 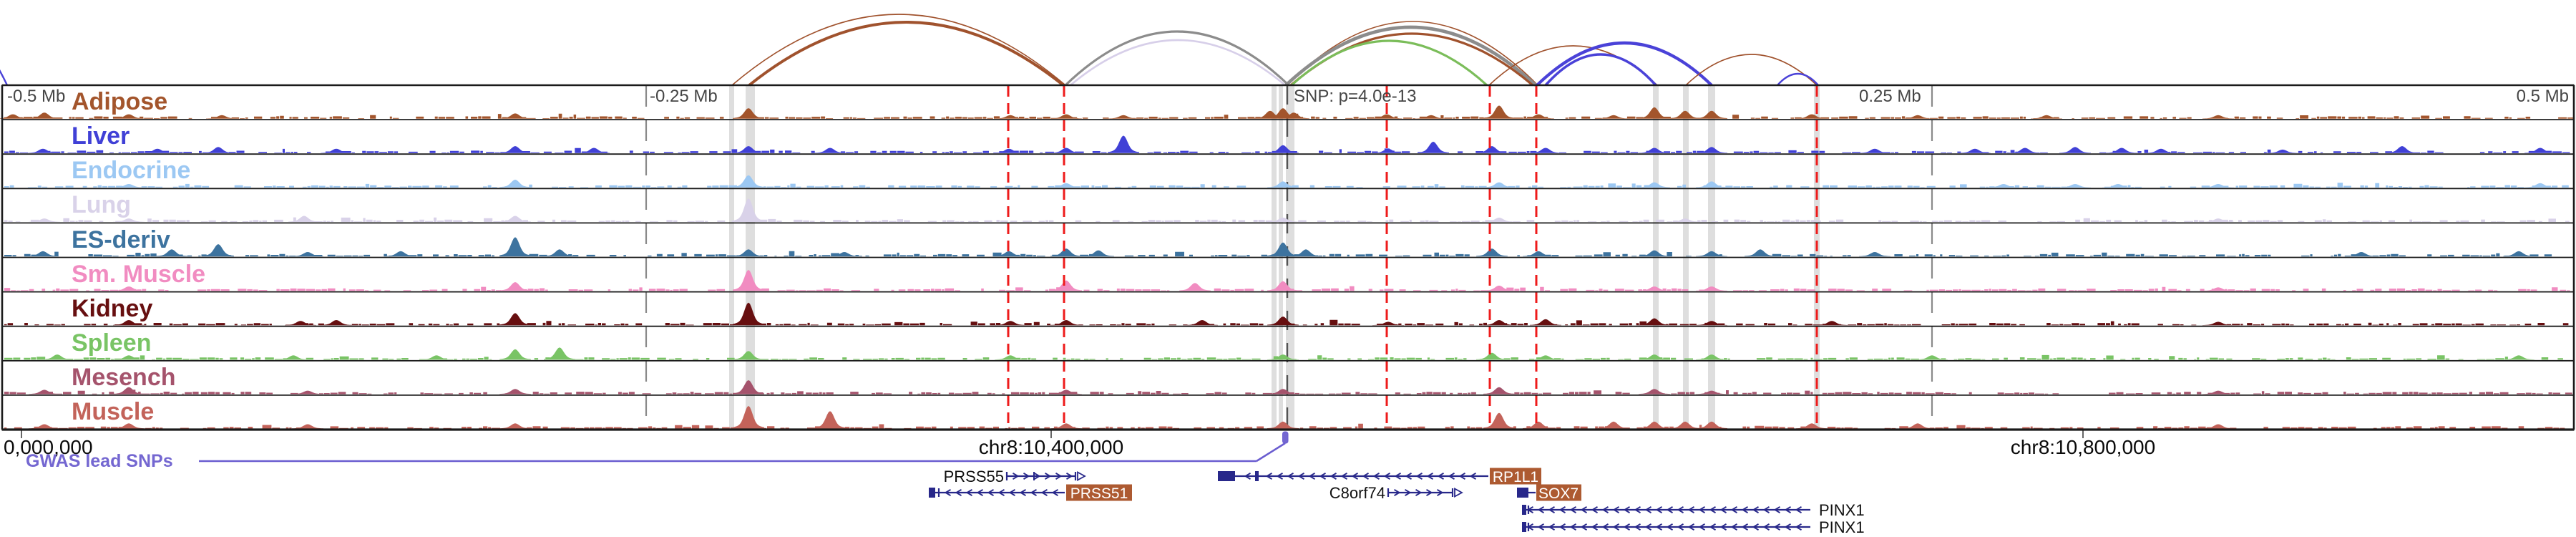 I want to click on gene-label-prss55: PRSS55, so click(x=974, y=476).